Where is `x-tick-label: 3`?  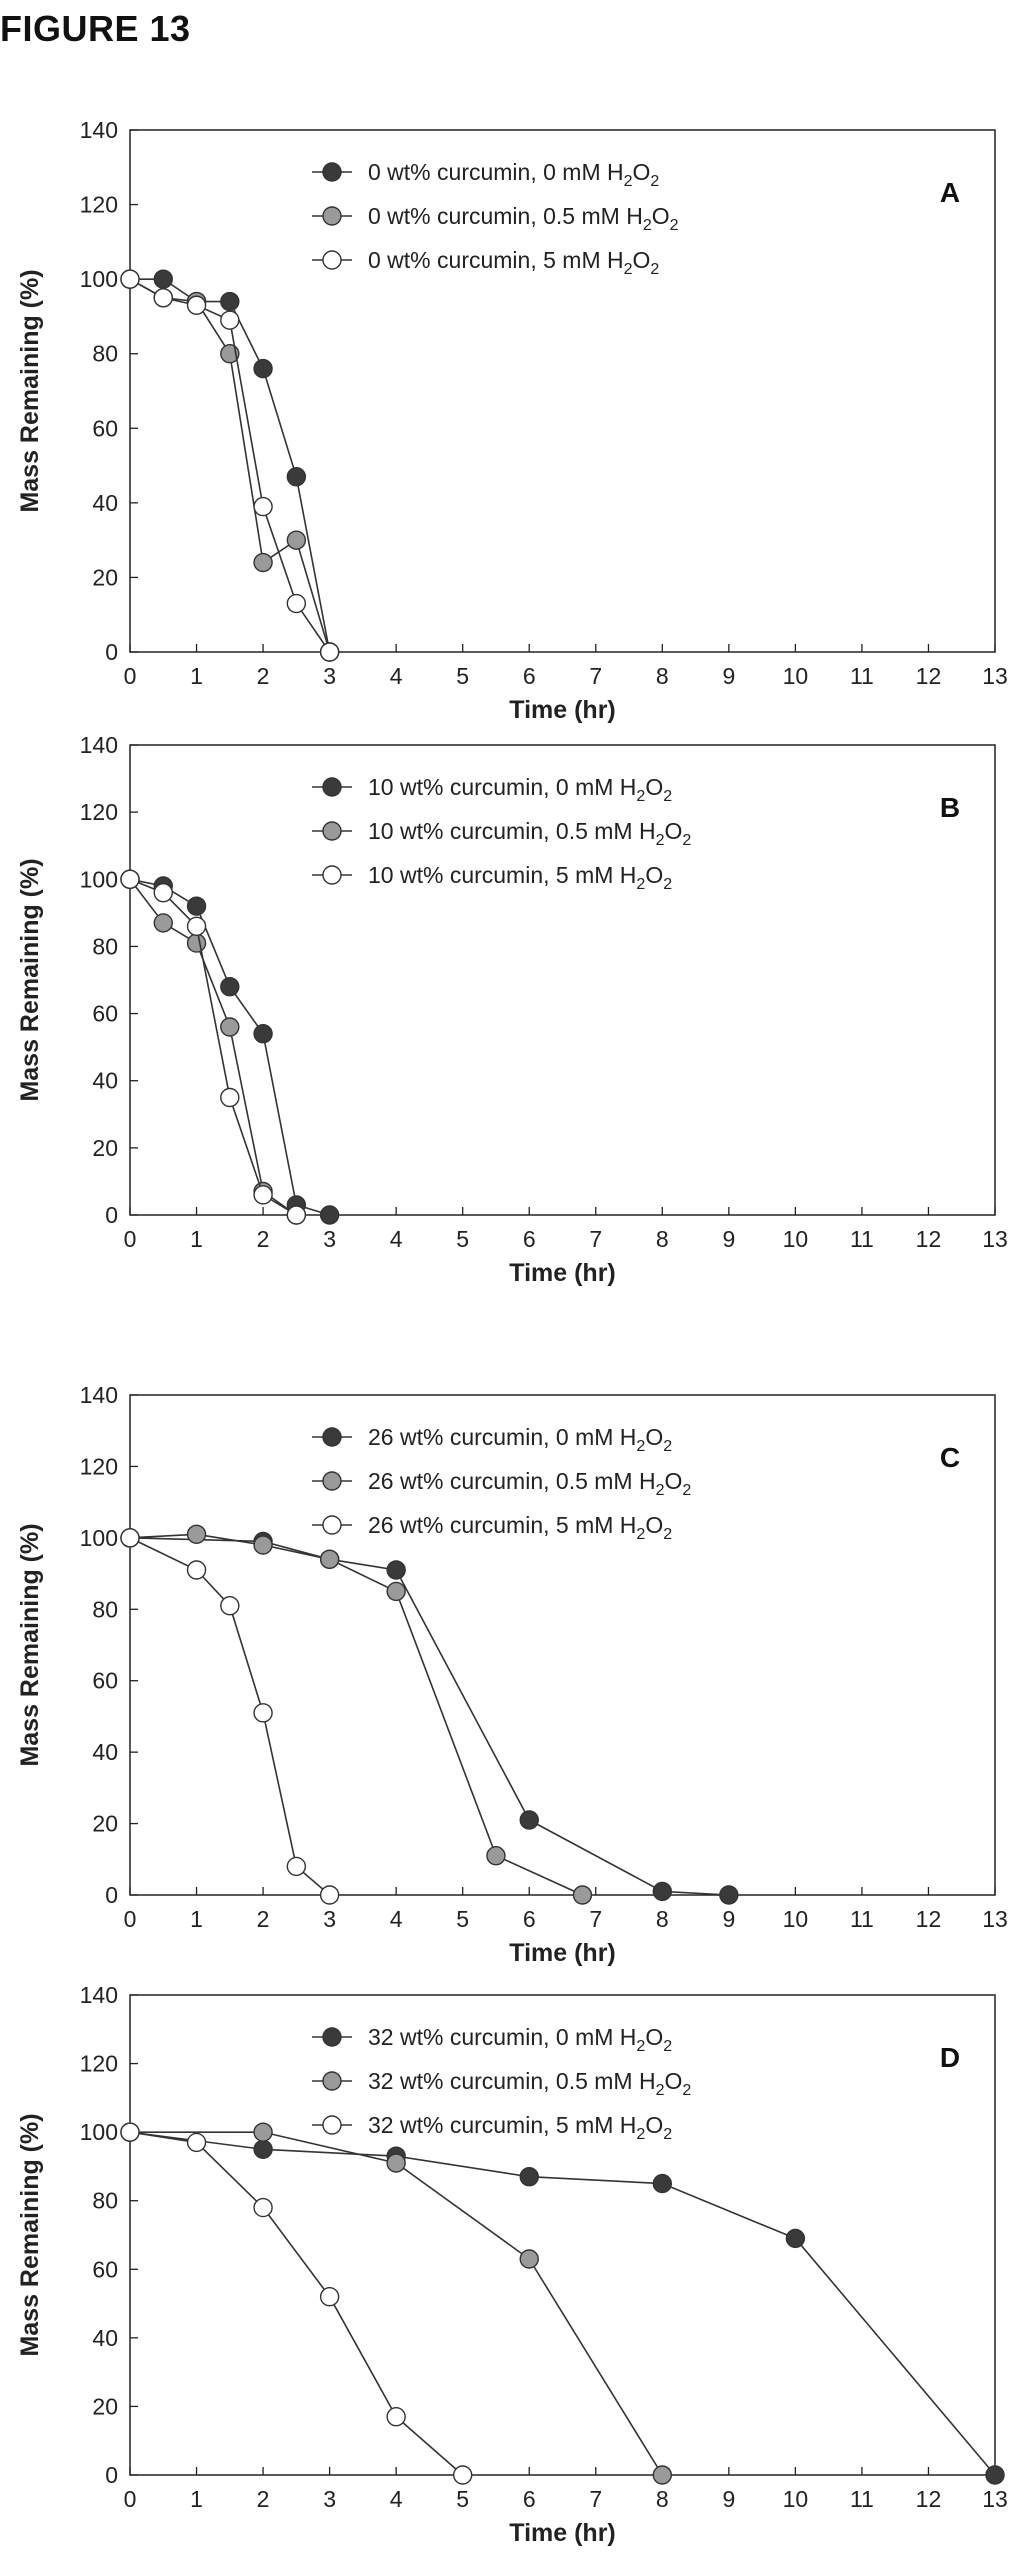
x-tick-label: 3 is located at coordinates (329, 1239).